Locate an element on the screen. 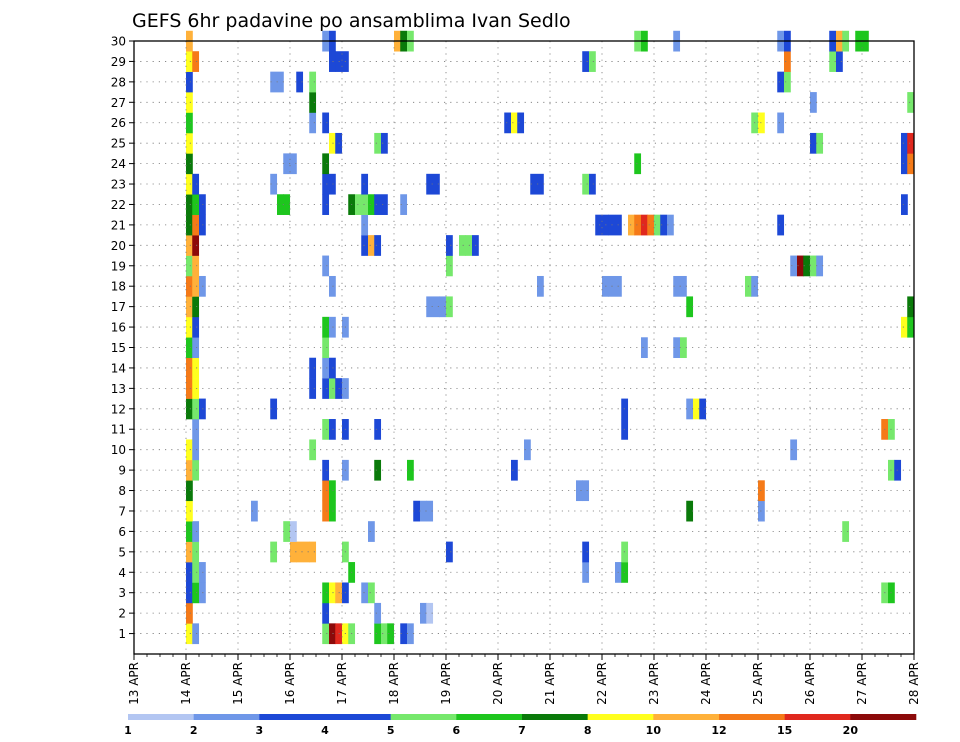 The height and width of the screenshot is (742, 960). x-tick-label: 20 APR is located at coordinates (498, 683).